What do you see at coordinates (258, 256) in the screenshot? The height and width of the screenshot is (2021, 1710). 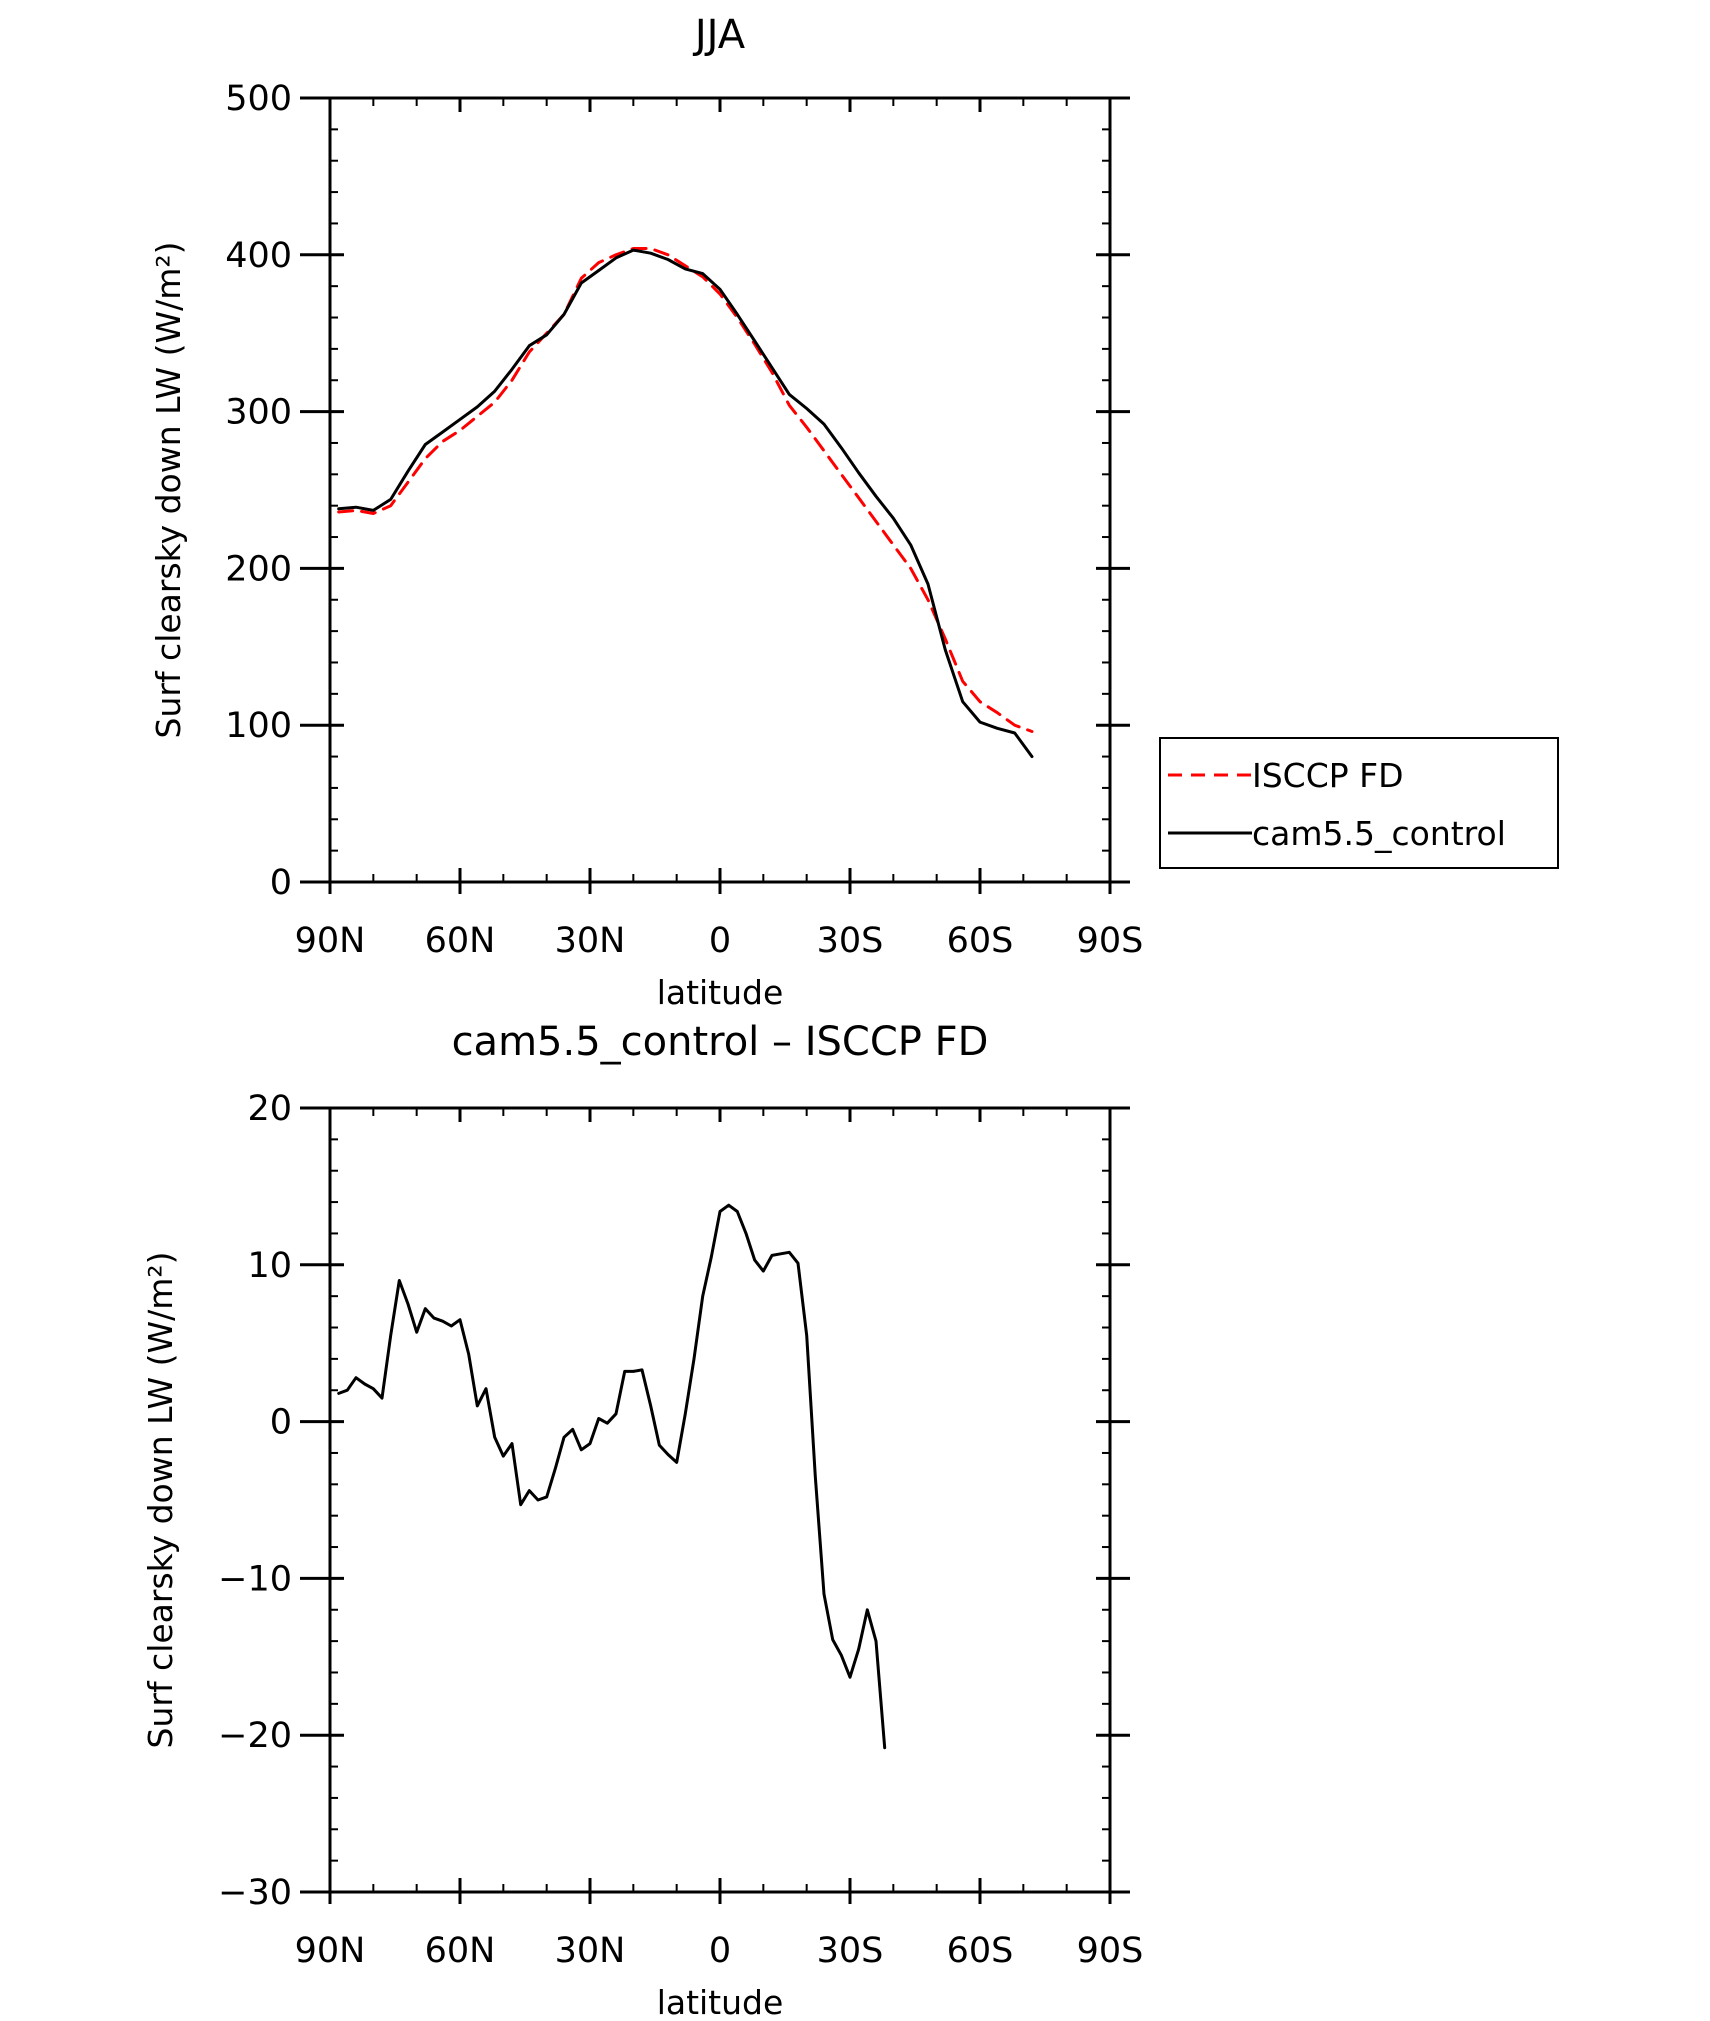 I see `y-tick-label: 400` at bounding box center [258, 256].